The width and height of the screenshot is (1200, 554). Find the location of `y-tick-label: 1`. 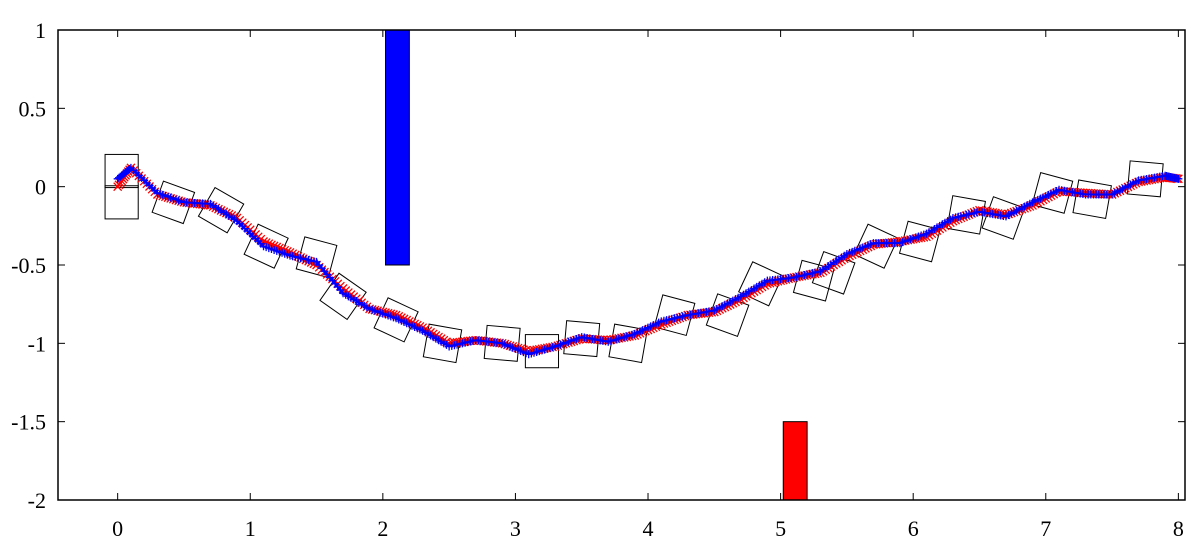

y-tick-label: 1 is located at coordinates (40, 30).